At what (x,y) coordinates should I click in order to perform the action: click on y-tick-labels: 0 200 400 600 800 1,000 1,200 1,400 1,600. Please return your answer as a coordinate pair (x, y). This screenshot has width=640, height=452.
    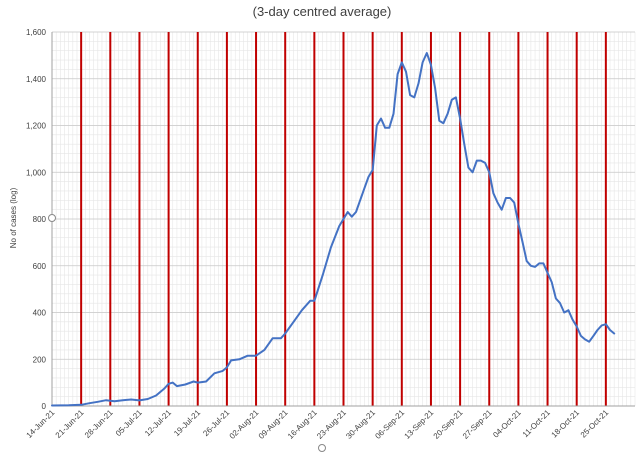
    Looking at the image, I should click on (36, 219).